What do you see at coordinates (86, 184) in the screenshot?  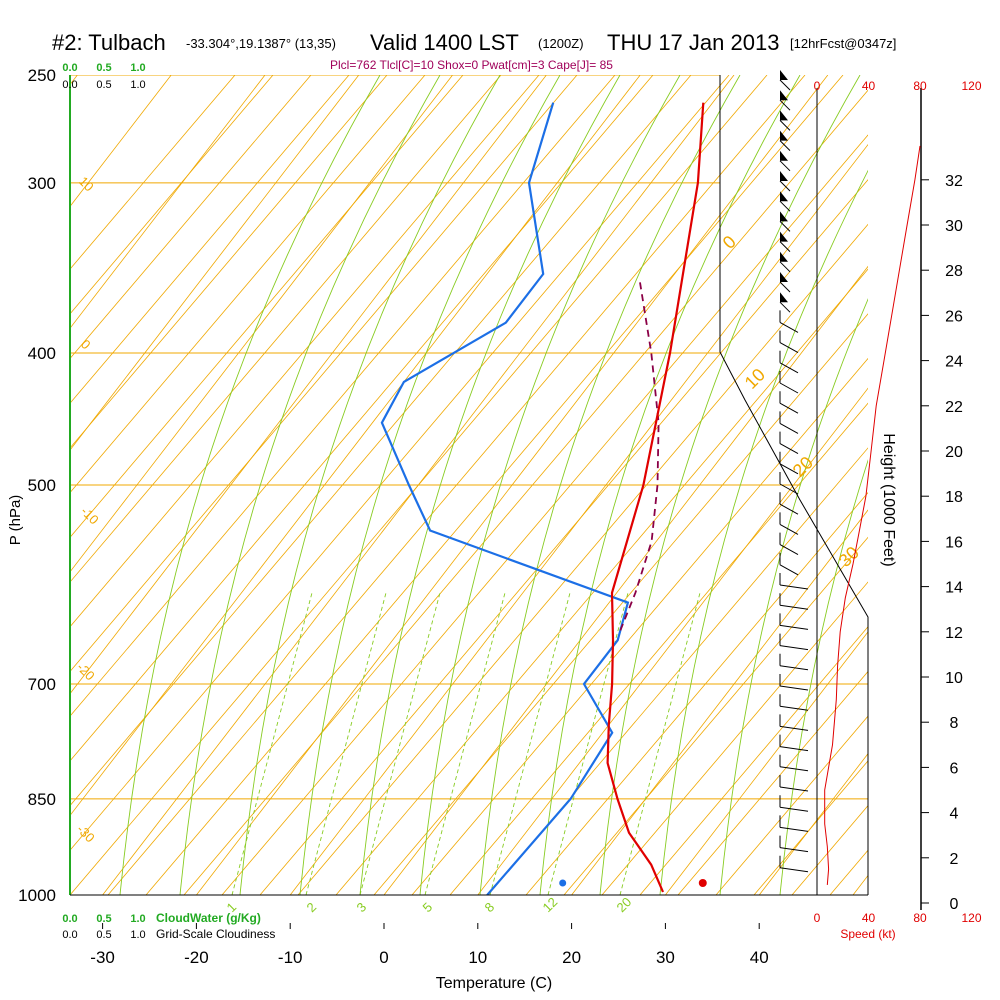 I see `dry-adiabat-label: 10` at bounding box center [86, 184].